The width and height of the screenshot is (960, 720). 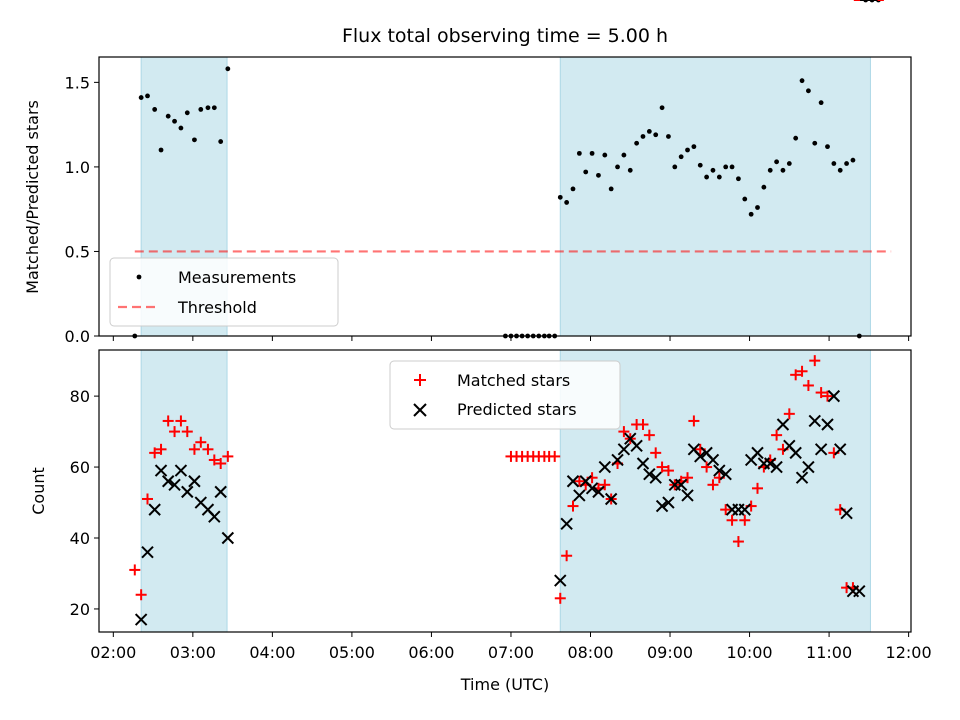 I want to click on top-x-ticks, so click(x=511, y=338).